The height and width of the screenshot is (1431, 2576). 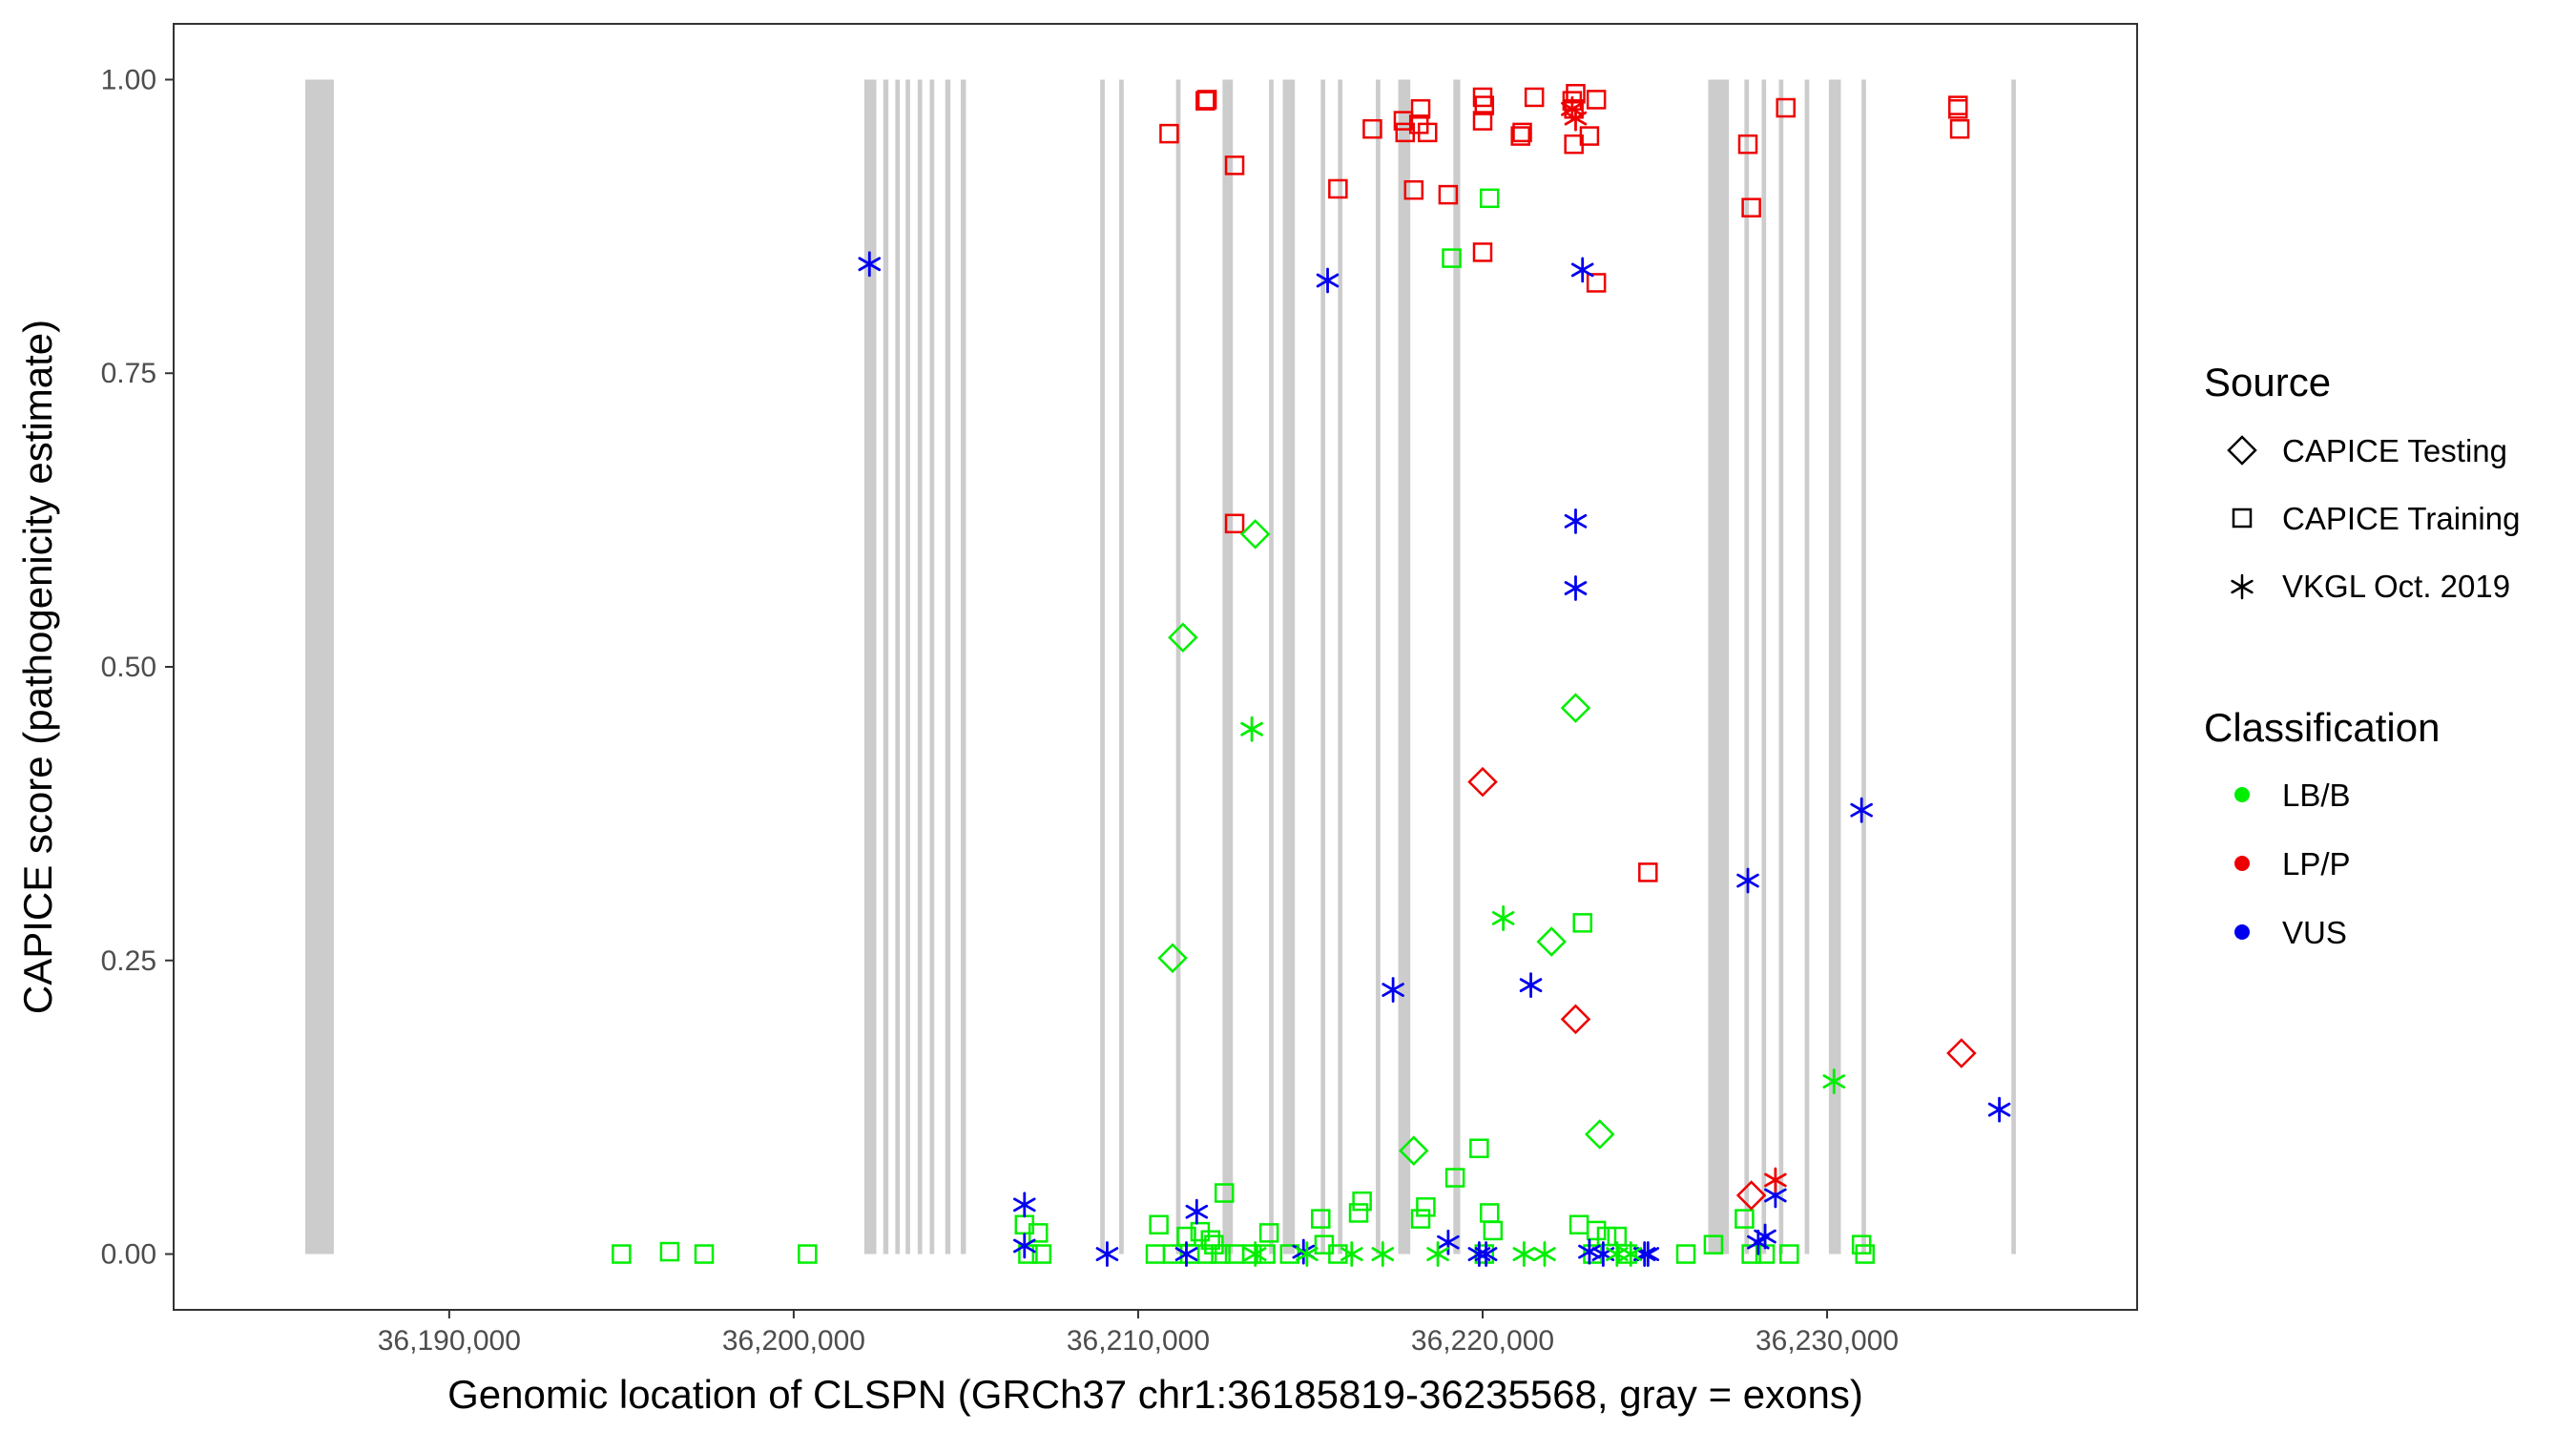 What do you see at coordinates (2242, 586) in the screenshot?
I see `legend-asterisk-icon` at bounding box center [2242, 586].